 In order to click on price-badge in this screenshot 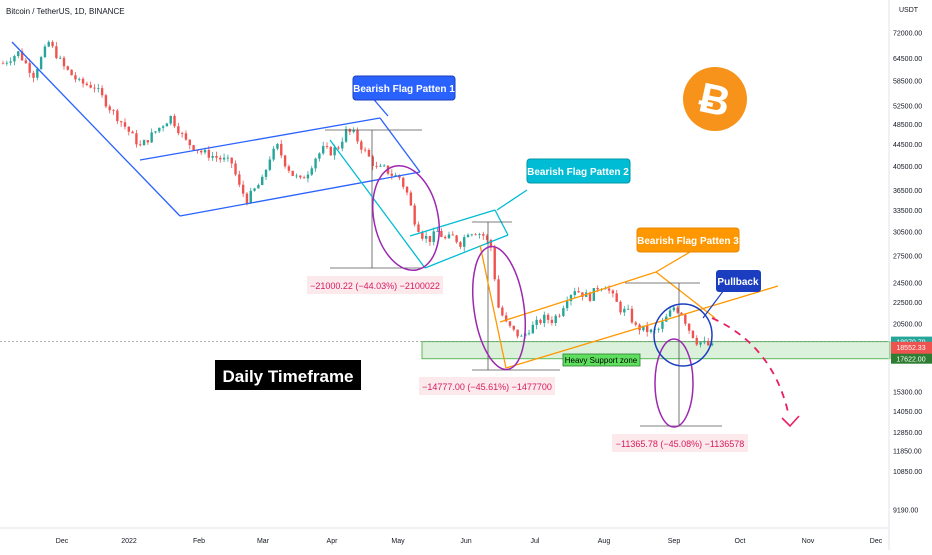, I will do `click(911, 346)`.